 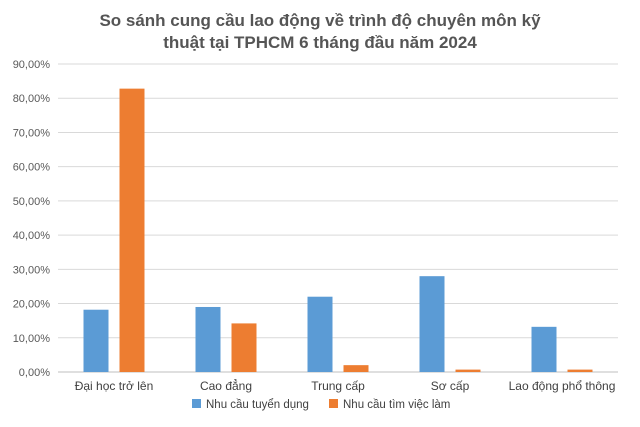 What do you see at coordinates (32, 168) in the screenshot?
I see `y-tick-label: 60,00%` at bounding box center [32, 168].